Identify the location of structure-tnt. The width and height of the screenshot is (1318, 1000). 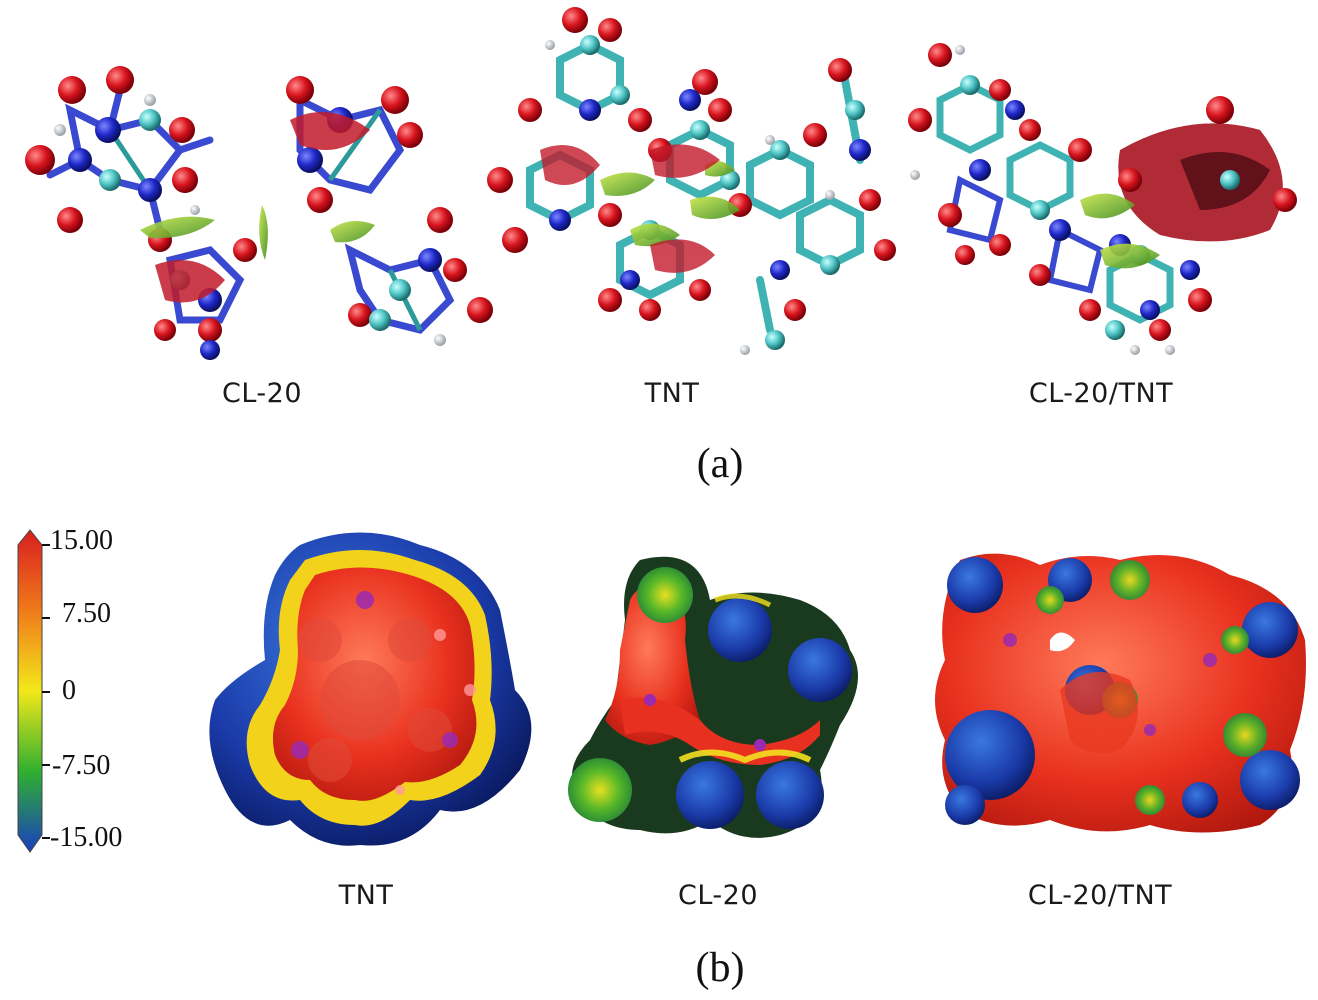
(691, 181).